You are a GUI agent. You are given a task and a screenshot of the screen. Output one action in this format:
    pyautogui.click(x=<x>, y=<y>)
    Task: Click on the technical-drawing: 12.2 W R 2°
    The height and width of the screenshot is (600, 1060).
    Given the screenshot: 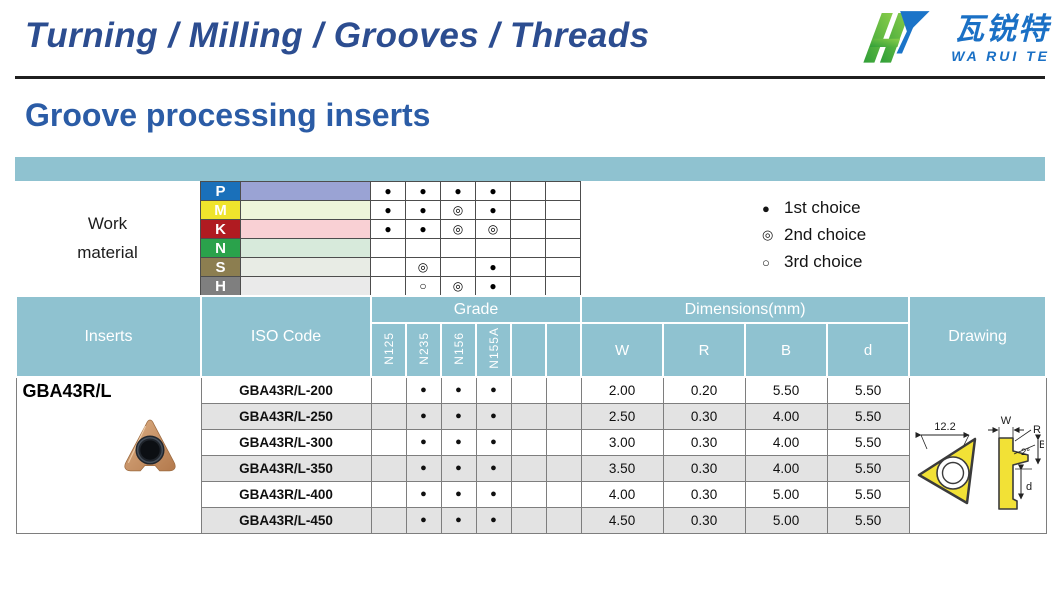 What is the action you would take?
    pyautogui.click(x=979, y=462)
    